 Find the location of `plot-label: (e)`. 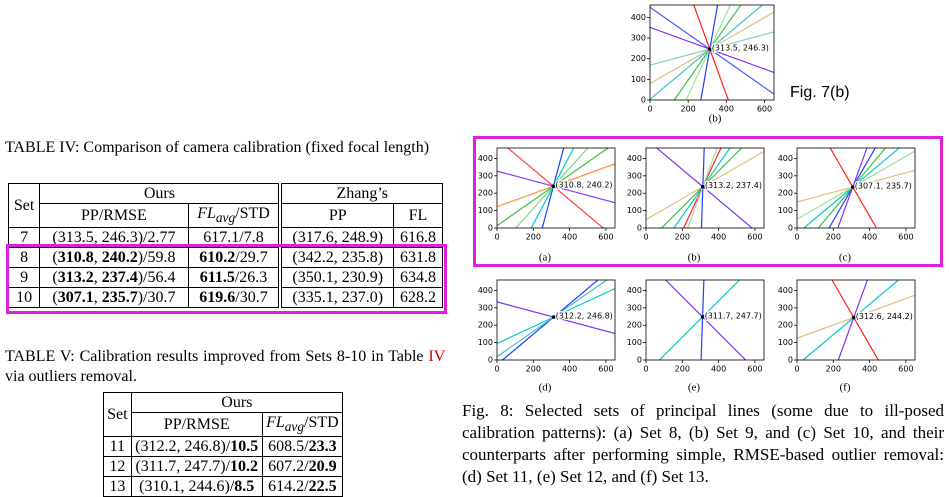

plot-label: (e) is located at coordinates (694, 388).